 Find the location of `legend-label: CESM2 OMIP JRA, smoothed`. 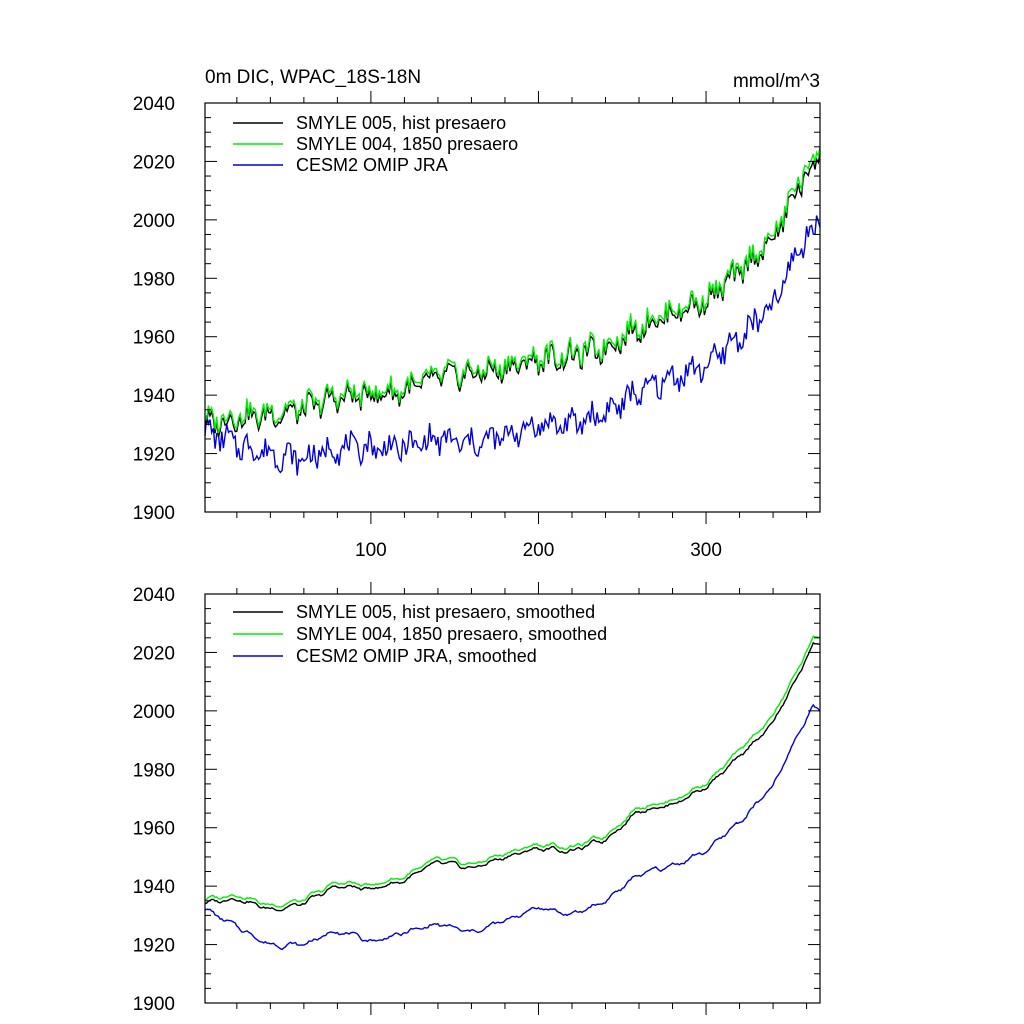

legend-label: CESM2 OMIP JRA, smoothed is located at coordinates (416, 656).